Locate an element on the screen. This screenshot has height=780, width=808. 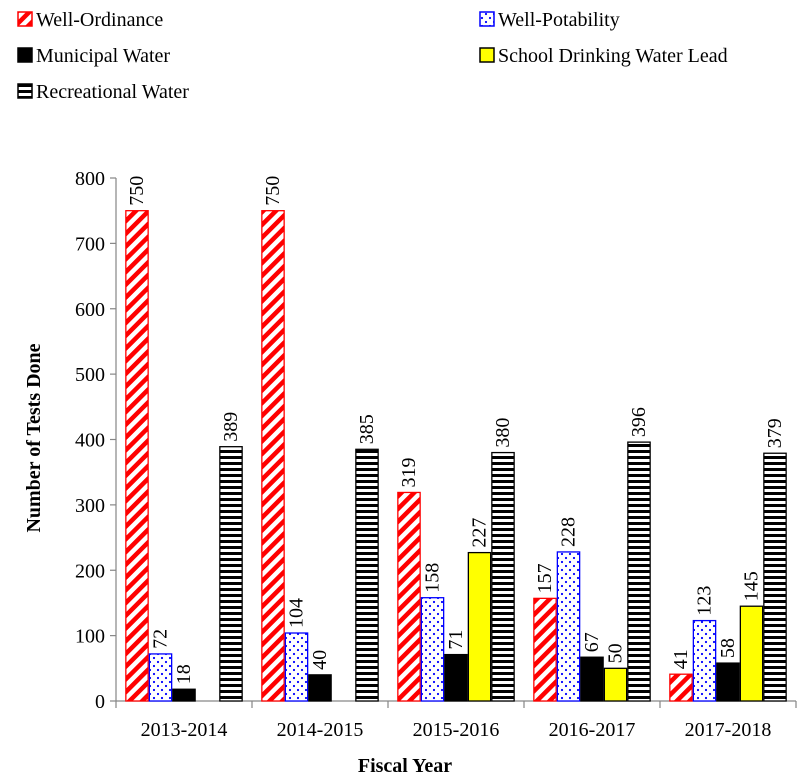
data-label-well-potability: 228 is located at coordinates (569, 532).